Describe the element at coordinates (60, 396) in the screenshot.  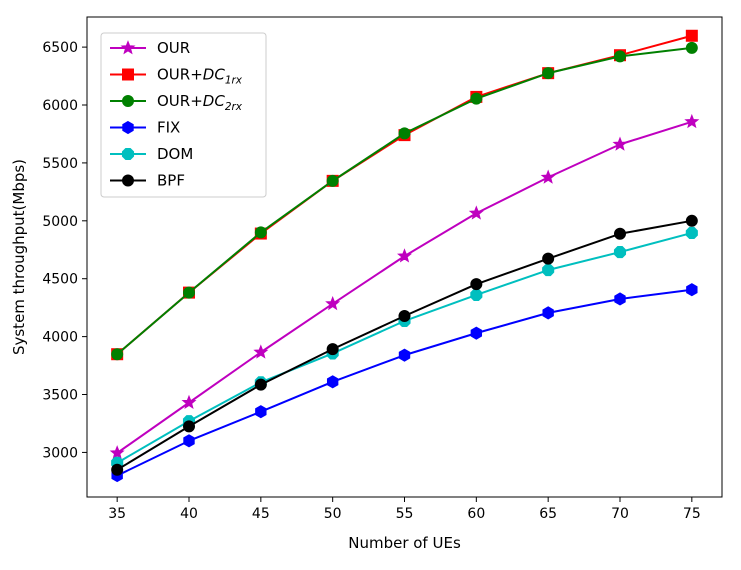
I see `y-tick-label: 3500` at that location.